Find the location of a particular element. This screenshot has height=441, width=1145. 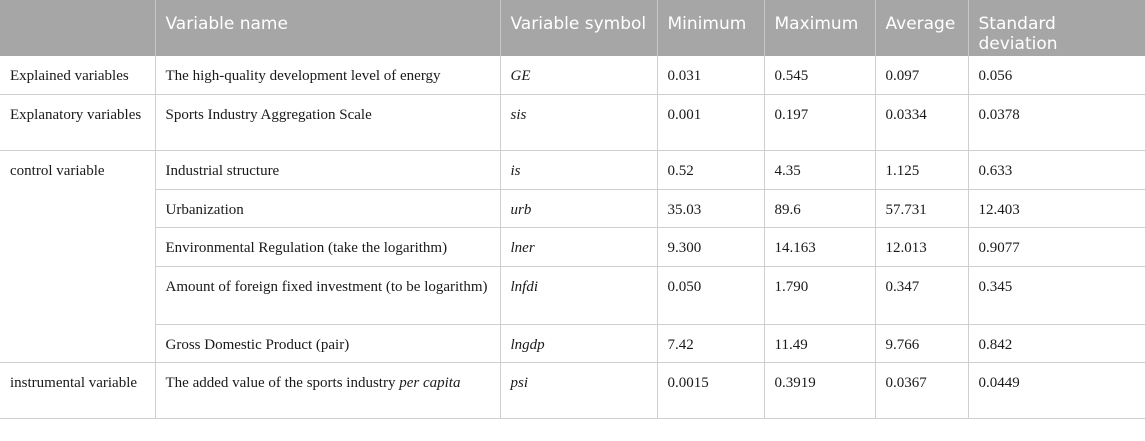

header-blank is located at coordinates (77, 28).